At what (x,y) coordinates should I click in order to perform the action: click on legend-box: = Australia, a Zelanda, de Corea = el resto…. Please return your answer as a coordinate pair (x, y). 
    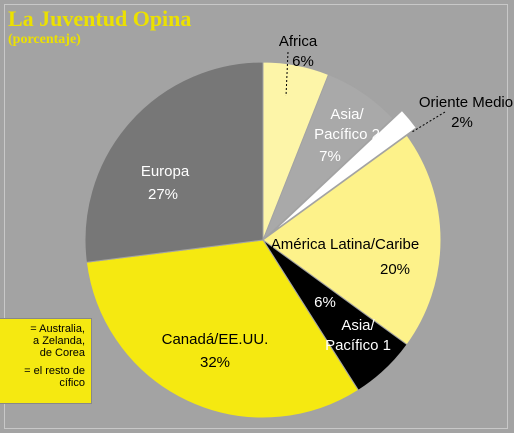
    Looking at the image, I should click on (46, 361).